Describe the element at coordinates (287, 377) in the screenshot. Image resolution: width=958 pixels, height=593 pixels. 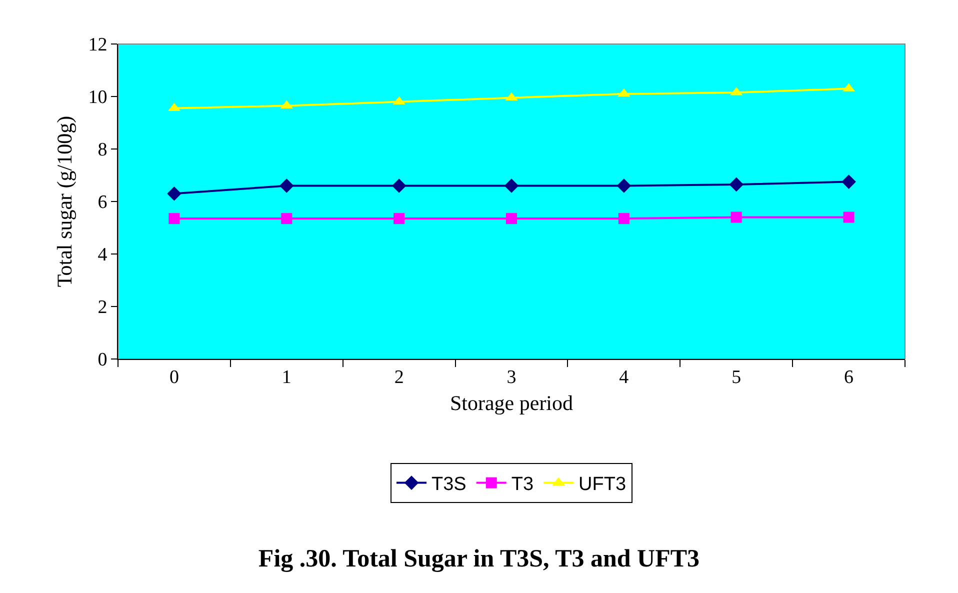
I see `x-tick-label: 1` at that location.